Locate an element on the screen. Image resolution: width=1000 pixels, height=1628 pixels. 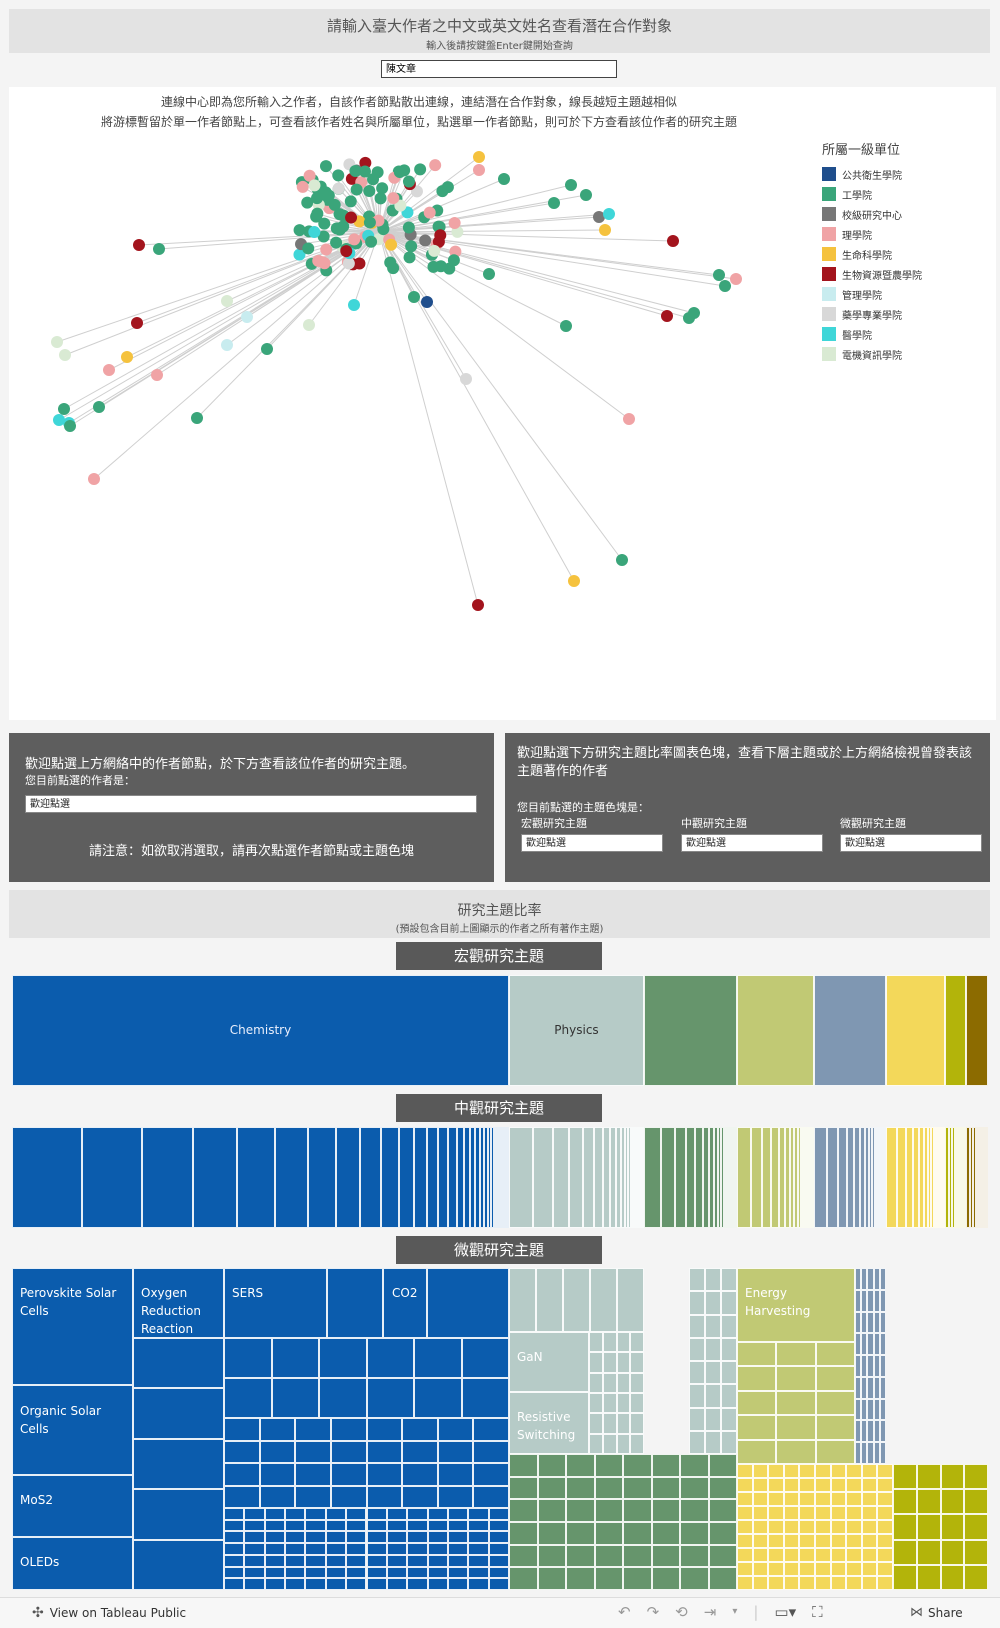
view-on-tableau-link: ✣ View on Tableau Public is located at coordinates (109, 1613).